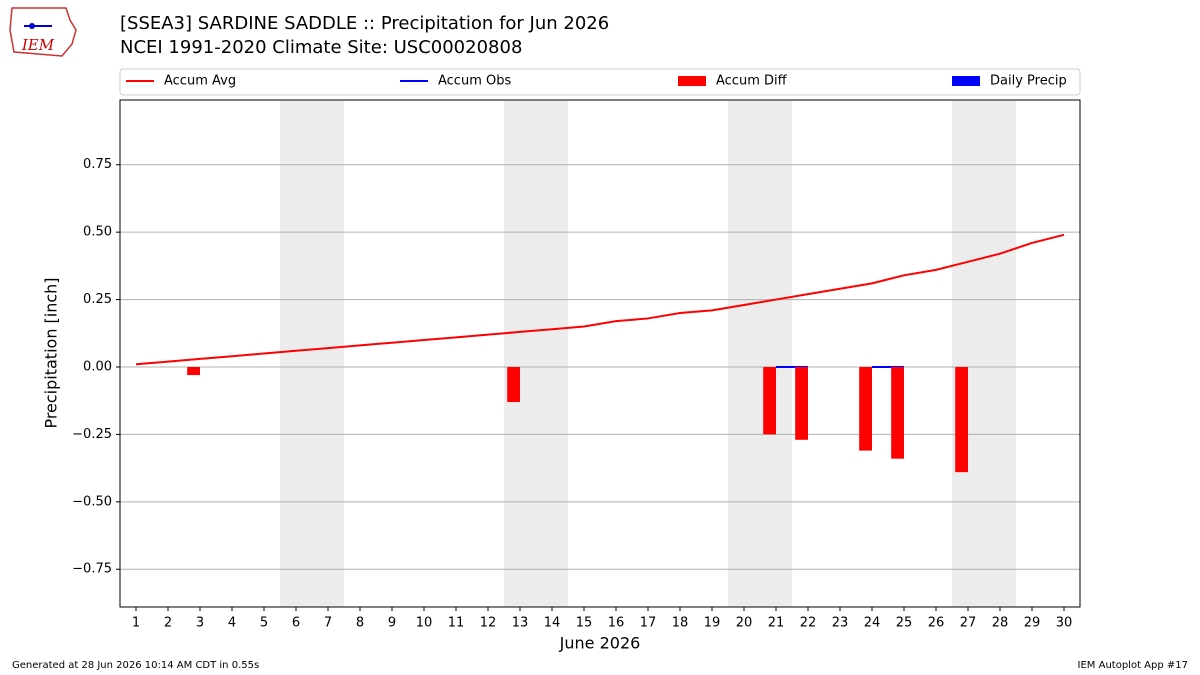 The height and width of the screenshot is (675, 1200). What do you see at coordinates (680, 623) in the screenshot?
I see `x-tick-label: 18` at bounding box center [680, 623].